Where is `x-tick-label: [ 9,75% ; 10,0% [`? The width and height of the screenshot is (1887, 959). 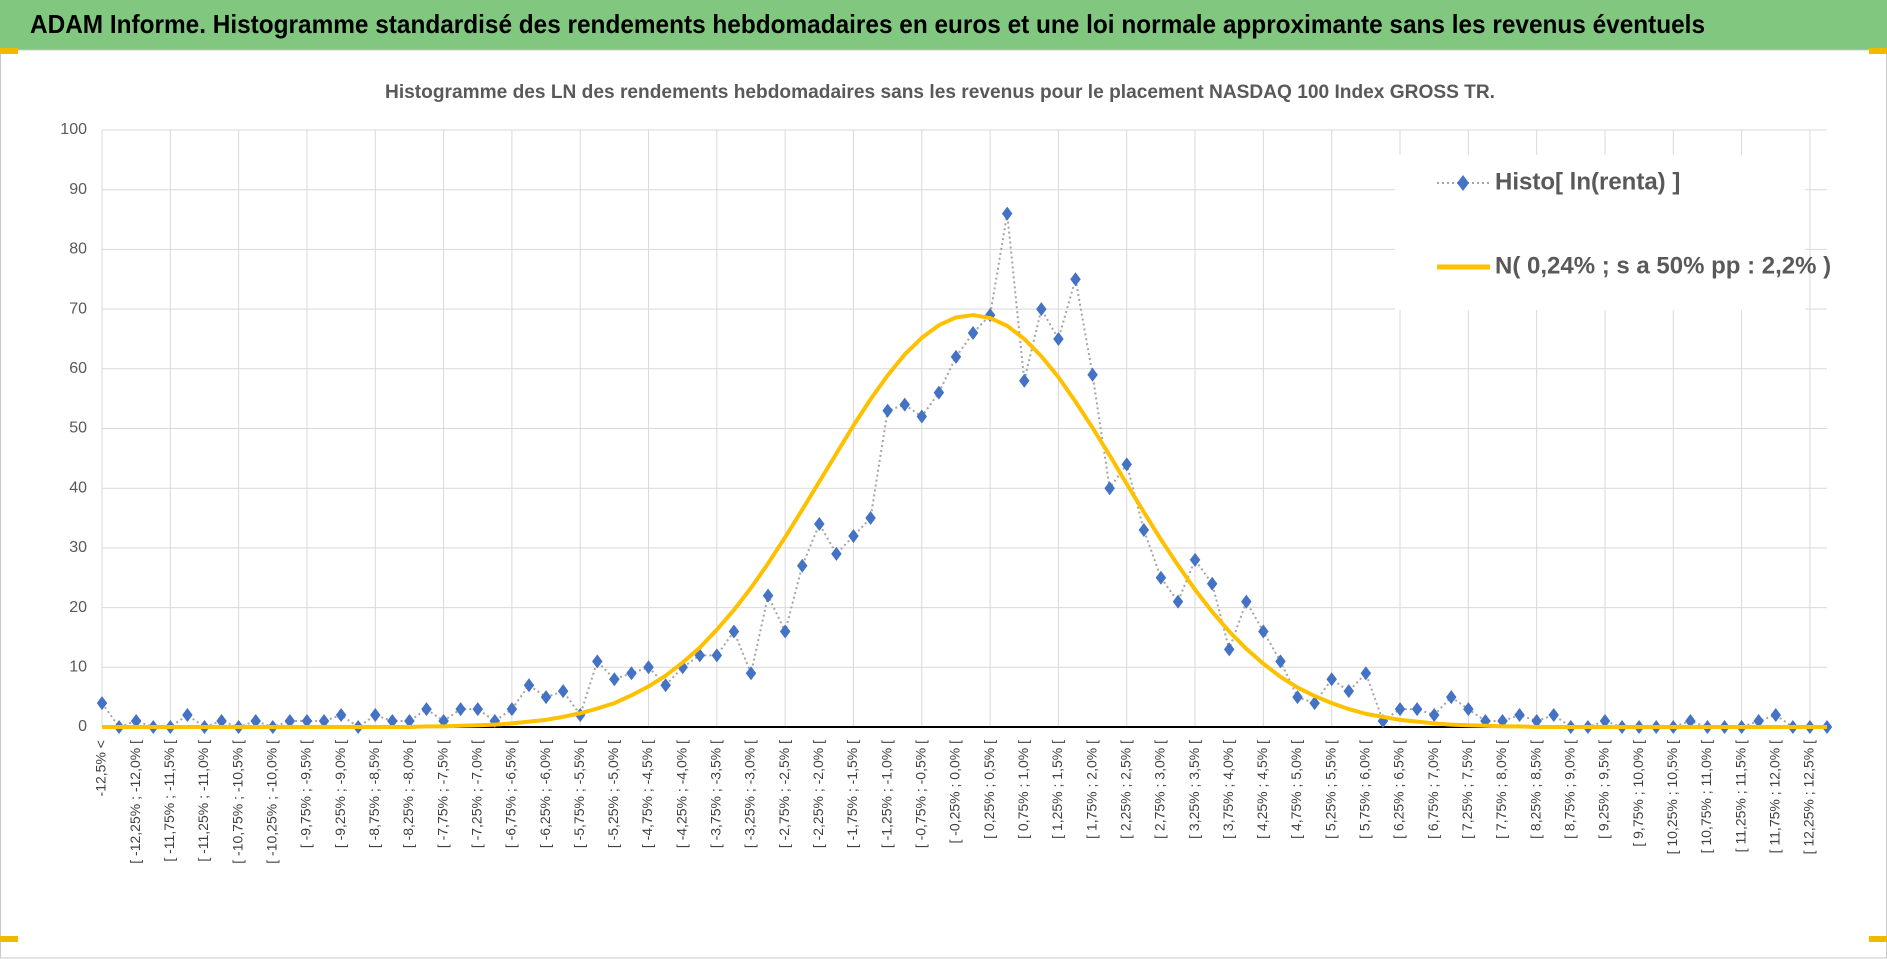 x-tick-label: [ 9,75% ; 10,0% [ is located at coordinates (1638, 793).